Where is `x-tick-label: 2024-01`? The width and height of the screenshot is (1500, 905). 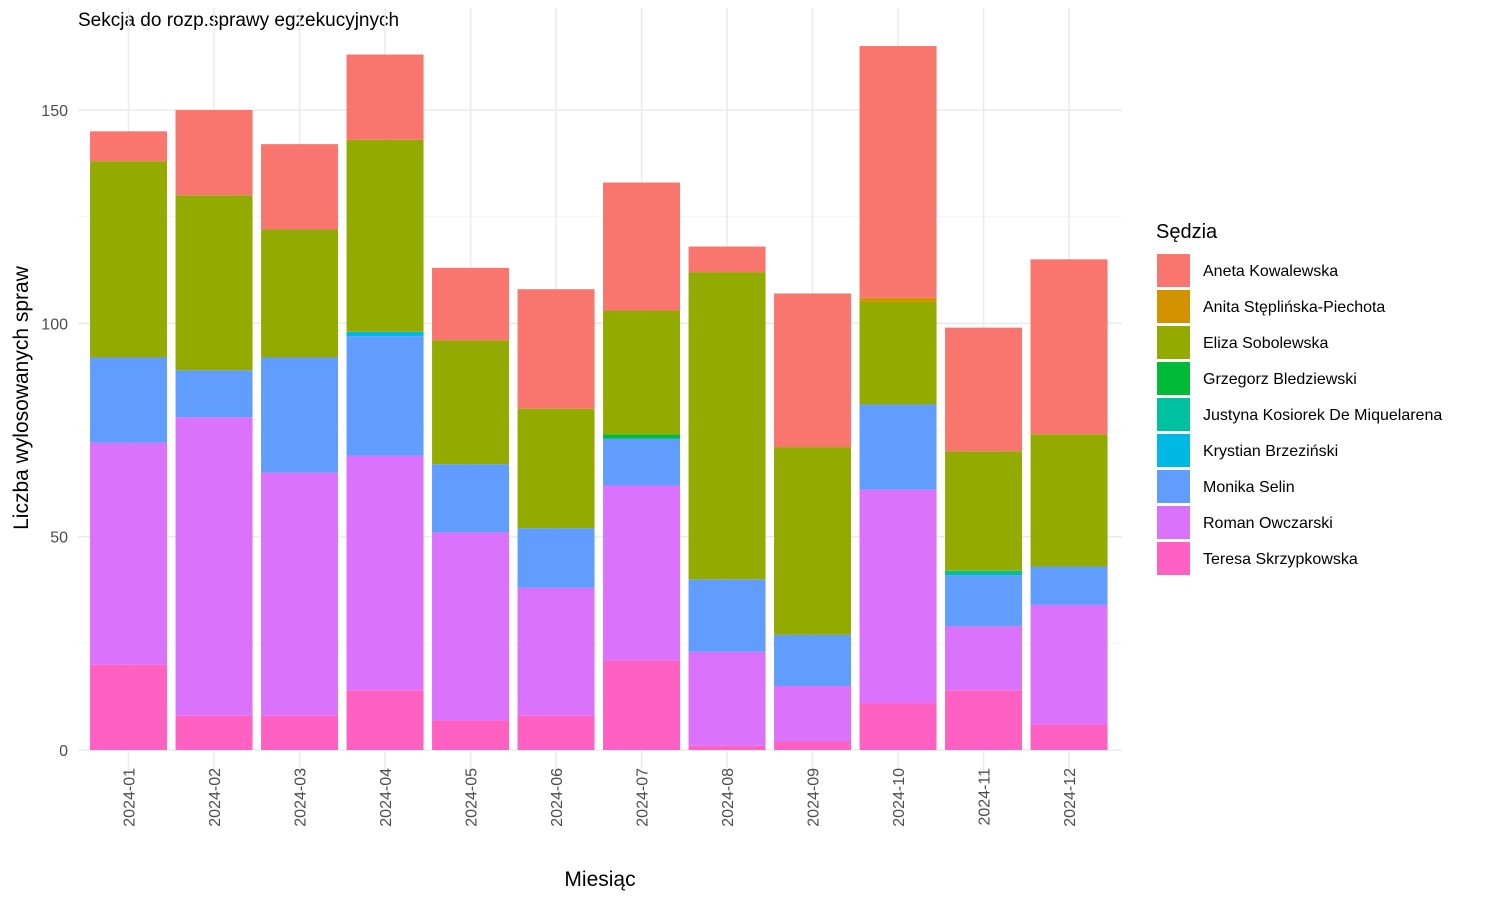
x-tick-label: 2024-01 is located at coordinates (130, 797).